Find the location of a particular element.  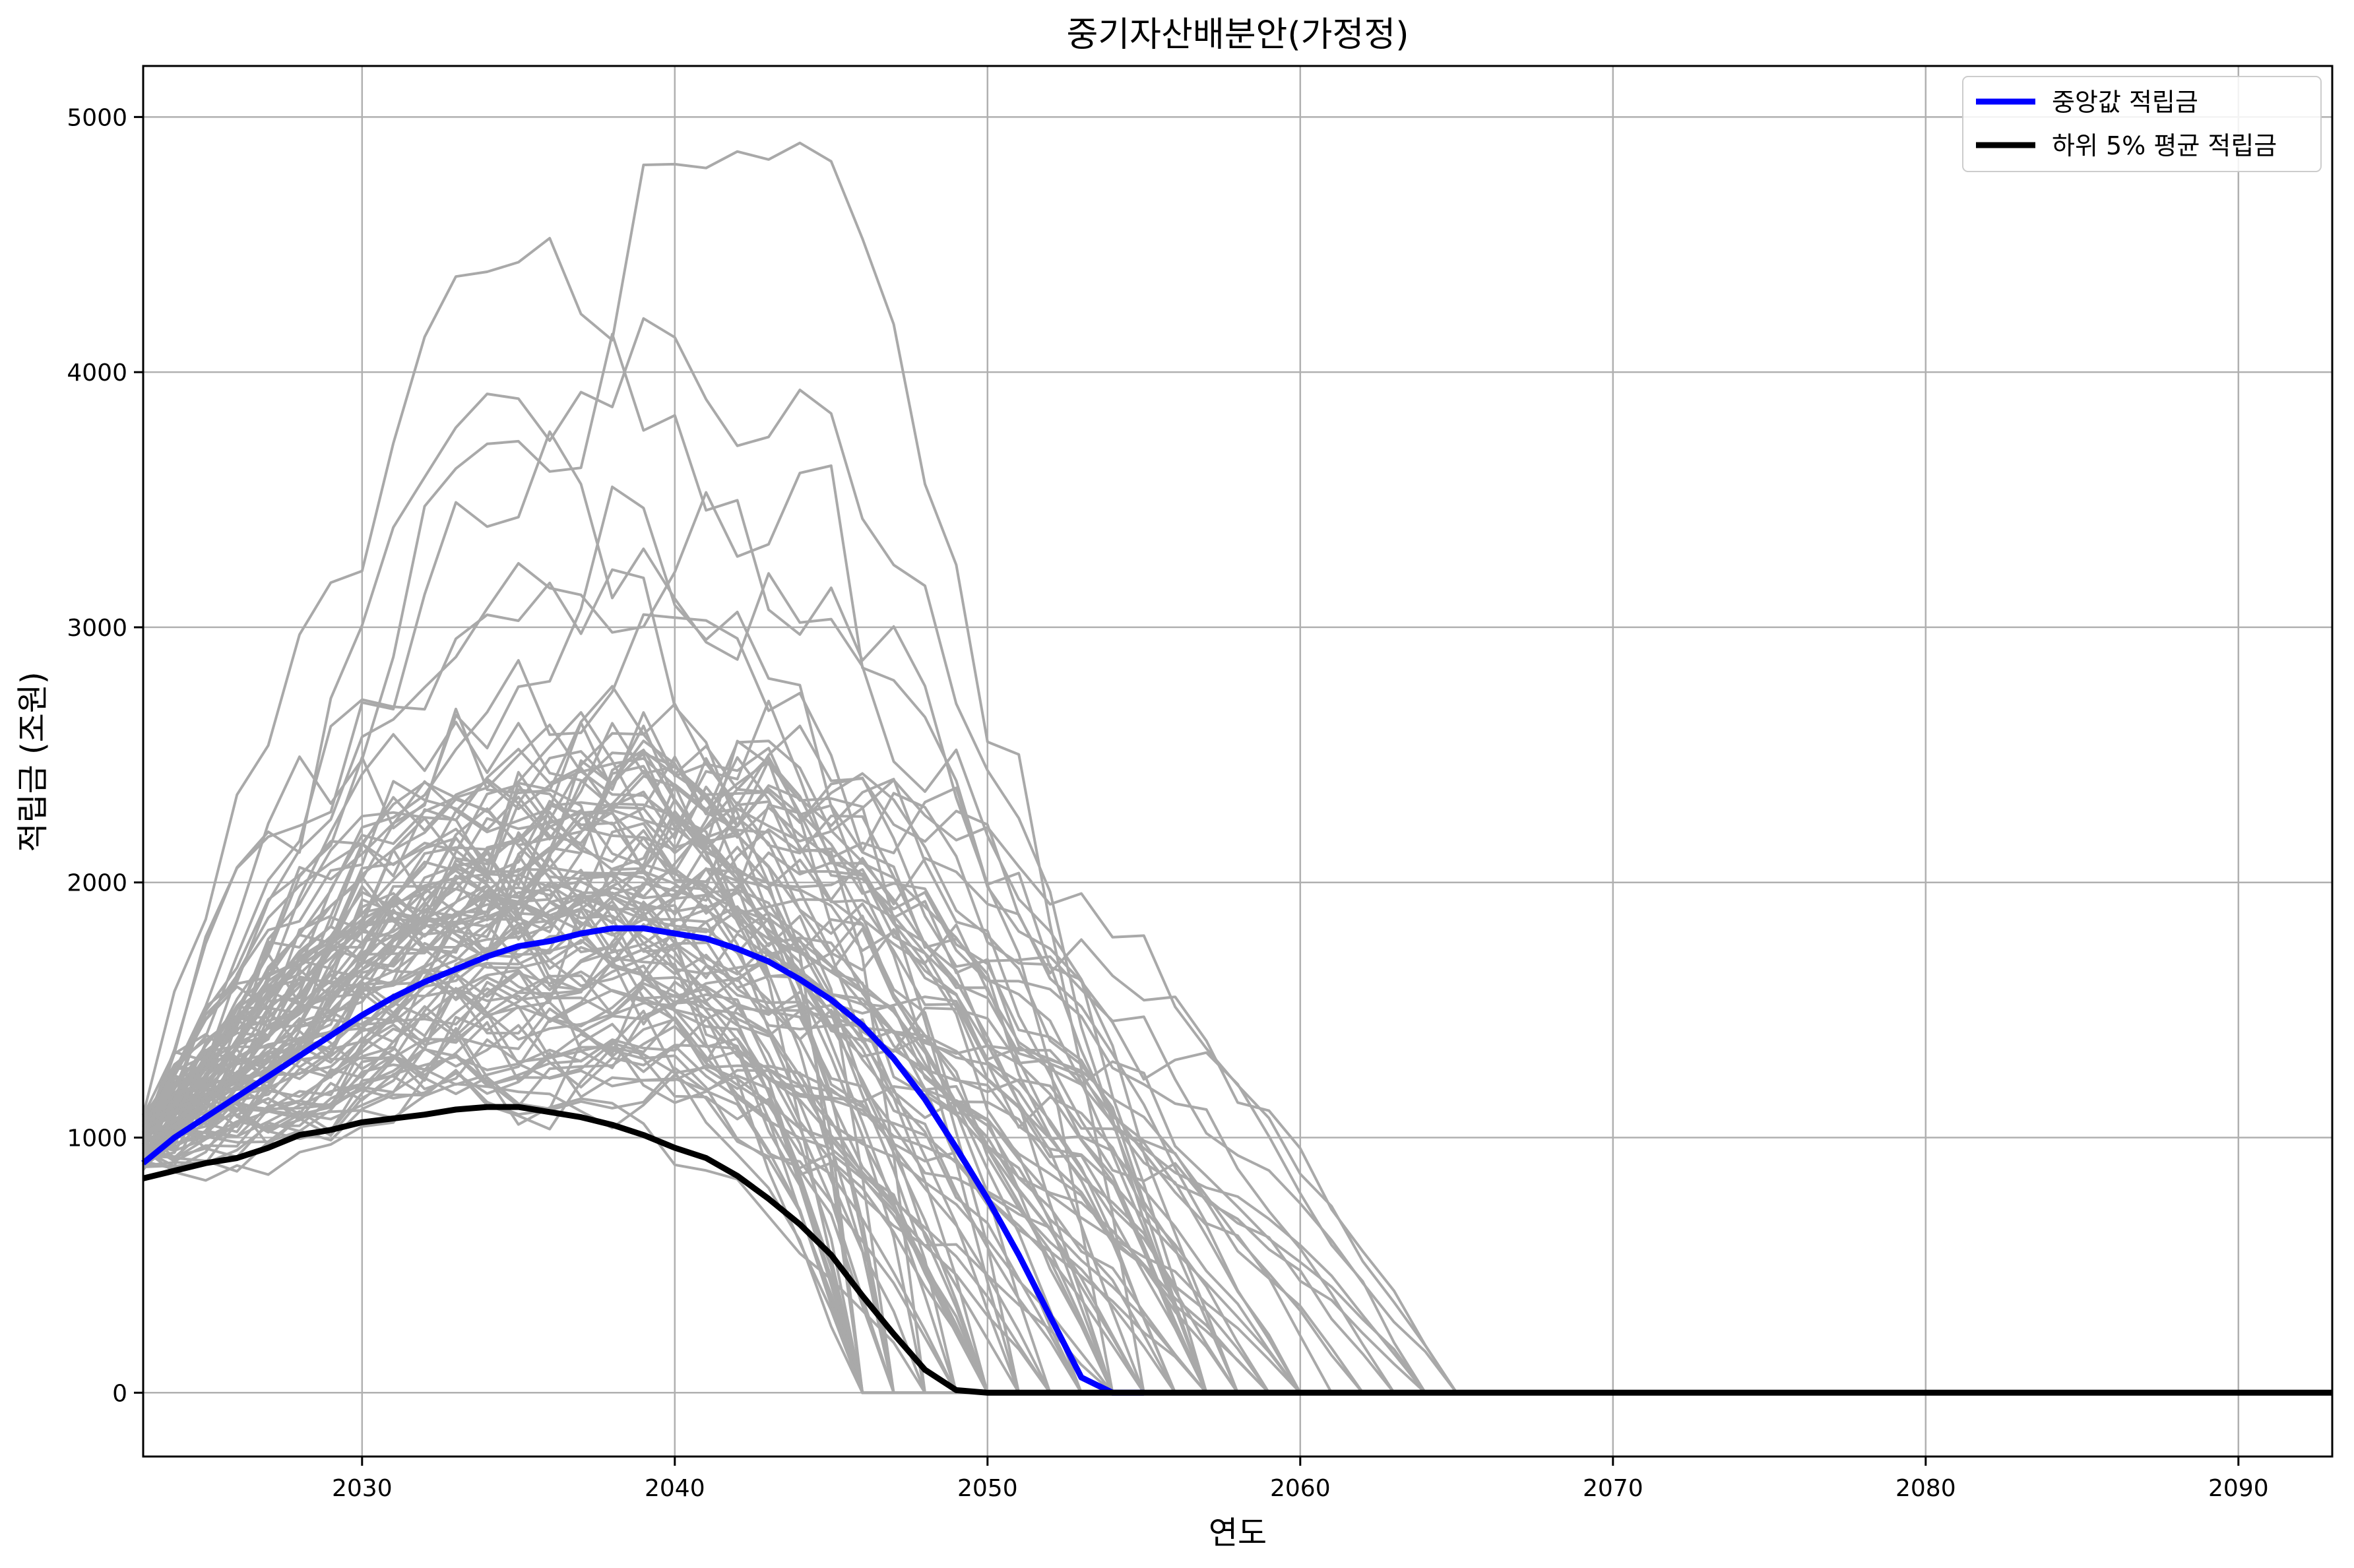

y-tick-label: 1000 is located at coordinates (97, 1138).